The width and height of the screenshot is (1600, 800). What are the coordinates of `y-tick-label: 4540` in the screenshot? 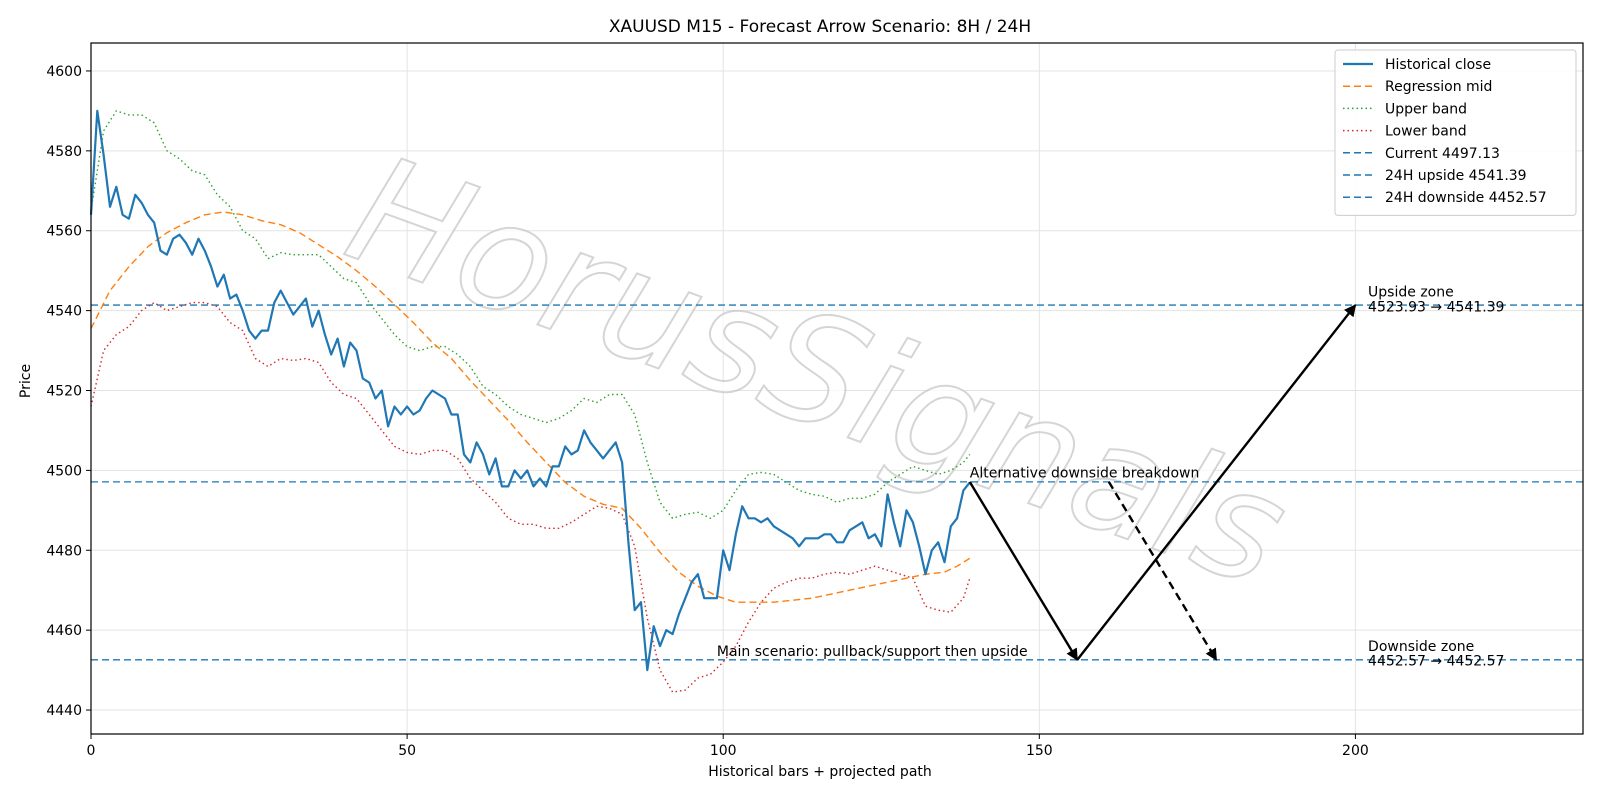 It's located at (64, 312).